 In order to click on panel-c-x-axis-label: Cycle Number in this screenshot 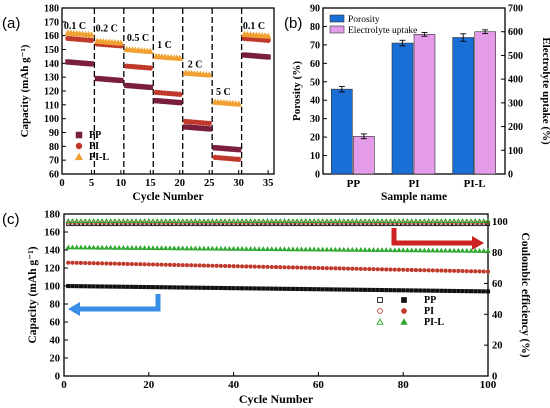, I will do `click(276, 399)`.